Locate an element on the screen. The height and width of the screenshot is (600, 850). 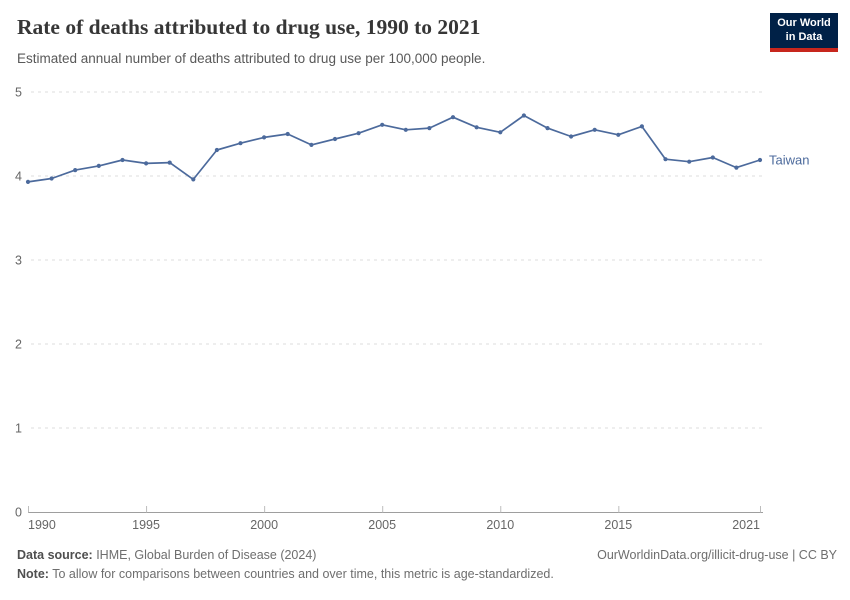
owid-logo: Our World in Data is located at coordinates (804, 32).